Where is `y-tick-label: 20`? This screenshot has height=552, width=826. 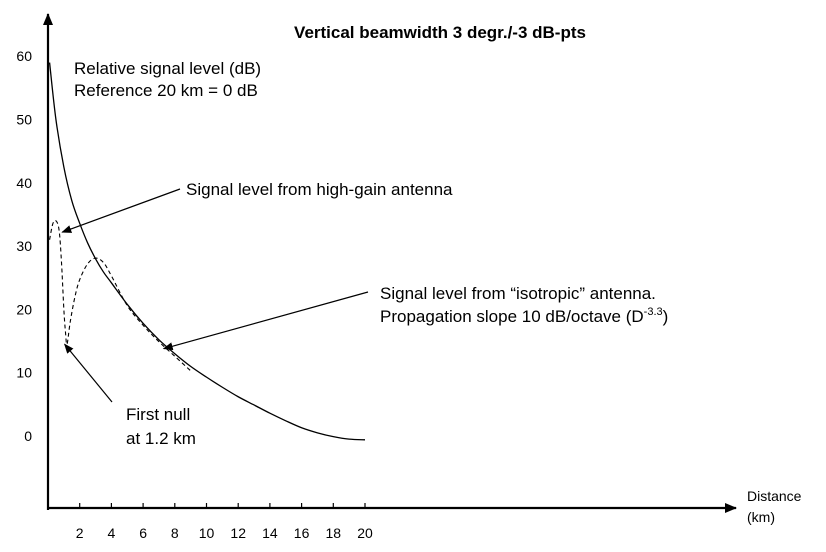
y-tick-label: 20 is located at coordinates (24, 309).